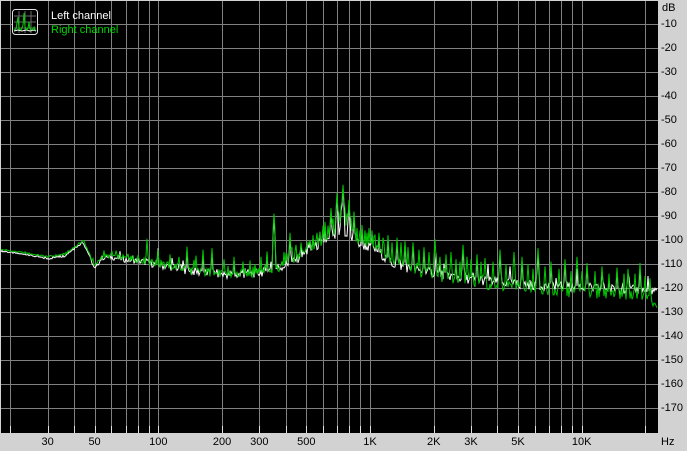 The height and width of the screenshot is (451, 687). Describe the element at coordinates (672, 360) in the screenshot. I see `y-axis-tick-label: -150` at that location.